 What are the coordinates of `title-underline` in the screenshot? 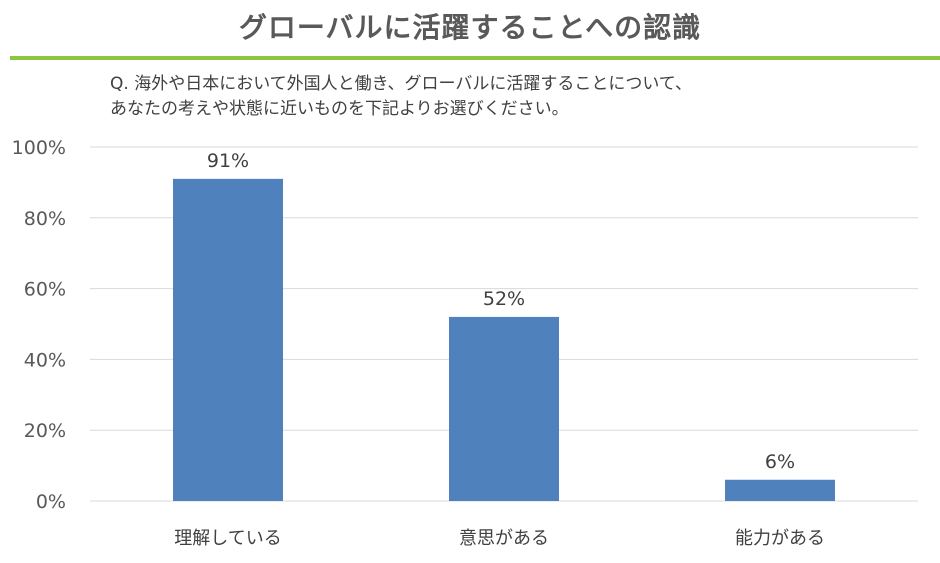 It's located at (475, 58).